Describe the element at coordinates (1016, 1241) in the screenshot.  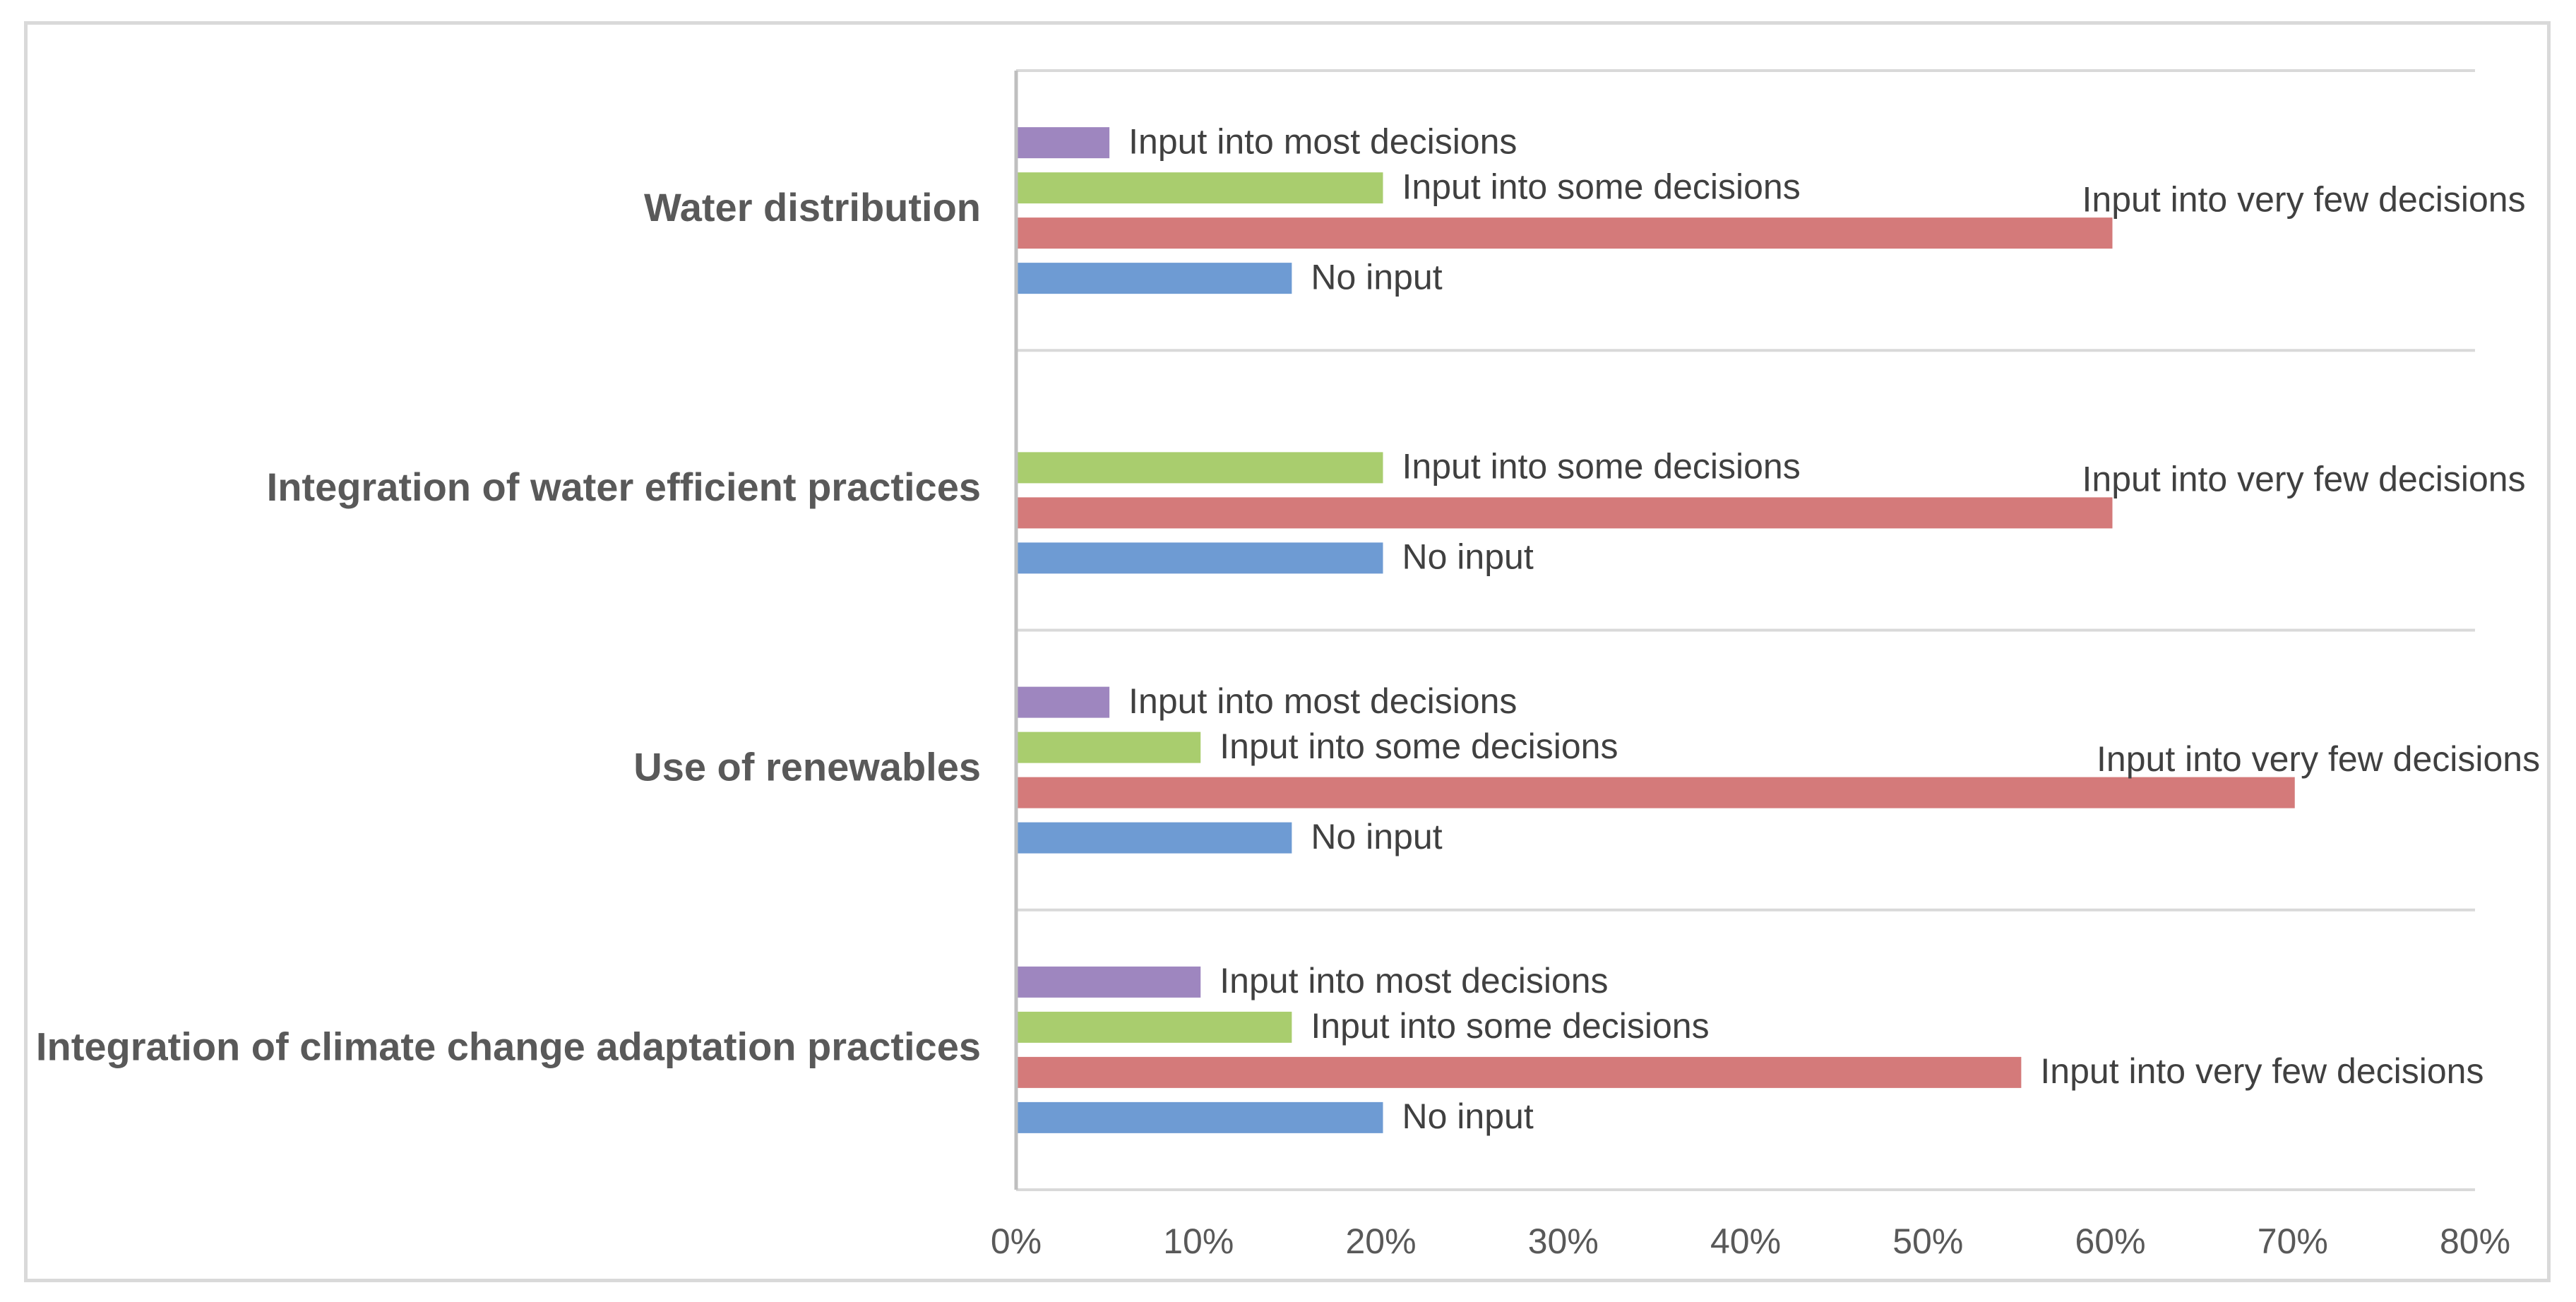
I see `x-tick-label: 0%` at that location.